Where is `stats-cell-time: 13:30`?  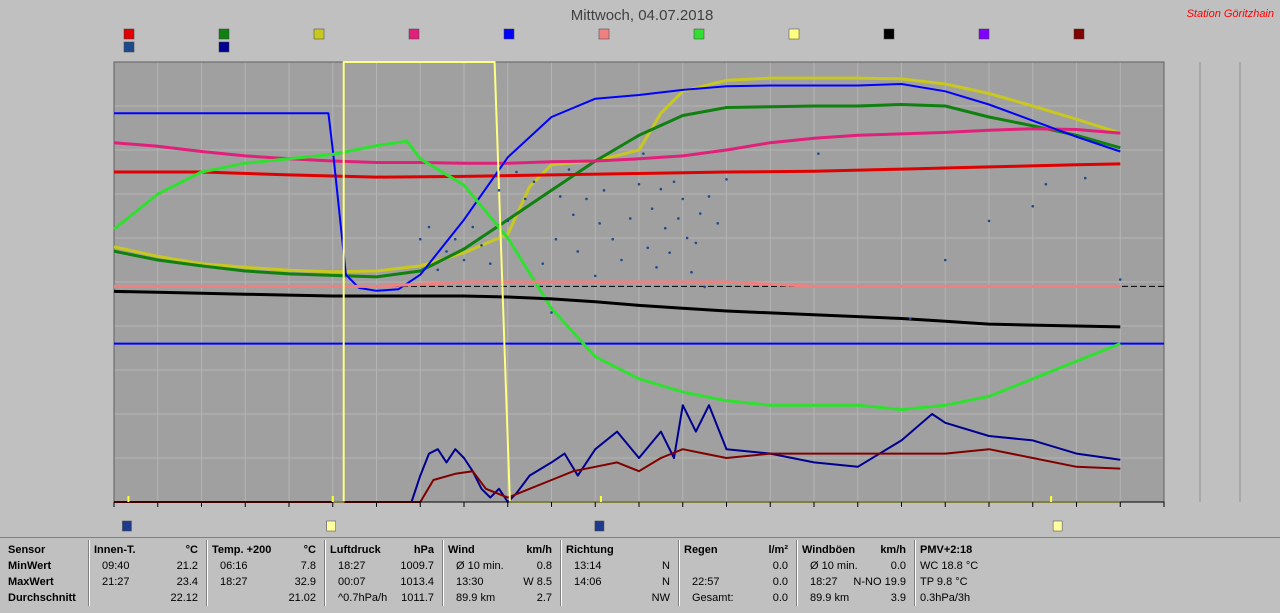
stats-cell-time: 13:30 is located at coordinates (470, 582).